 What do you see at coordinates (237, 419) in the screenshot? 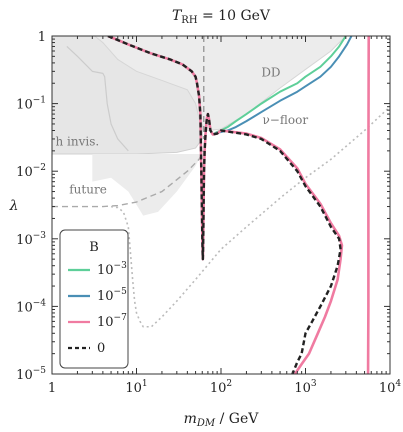
I see `x-label-unit: / GeV` at bounding box center [237, 419].